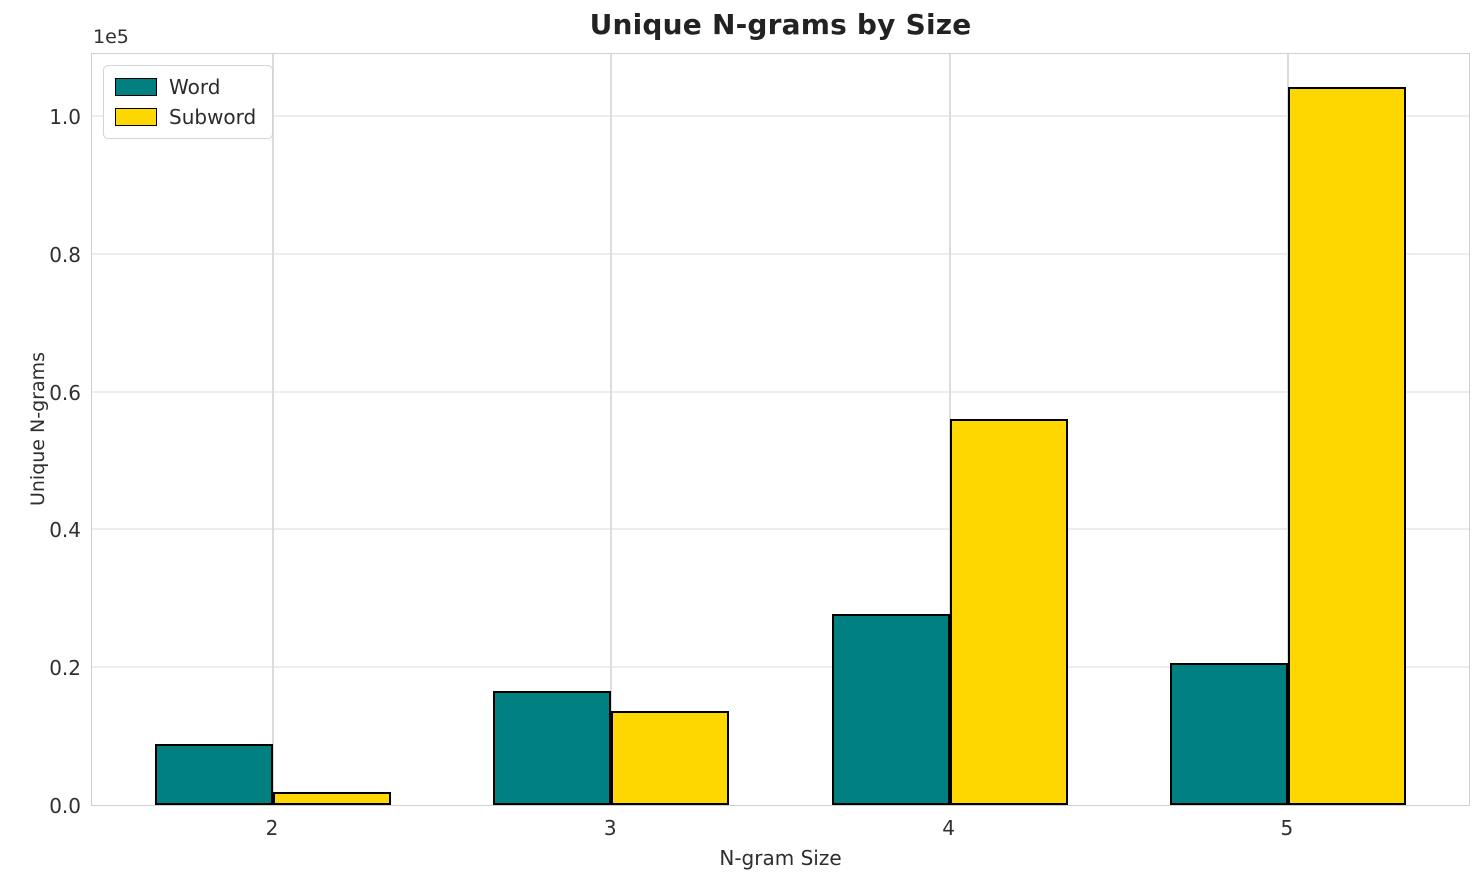  What do you see at coordinates (780, 858) in the screenshot?
I see `x-axis-label: N-gram Size` at bounding box center [780, 858].